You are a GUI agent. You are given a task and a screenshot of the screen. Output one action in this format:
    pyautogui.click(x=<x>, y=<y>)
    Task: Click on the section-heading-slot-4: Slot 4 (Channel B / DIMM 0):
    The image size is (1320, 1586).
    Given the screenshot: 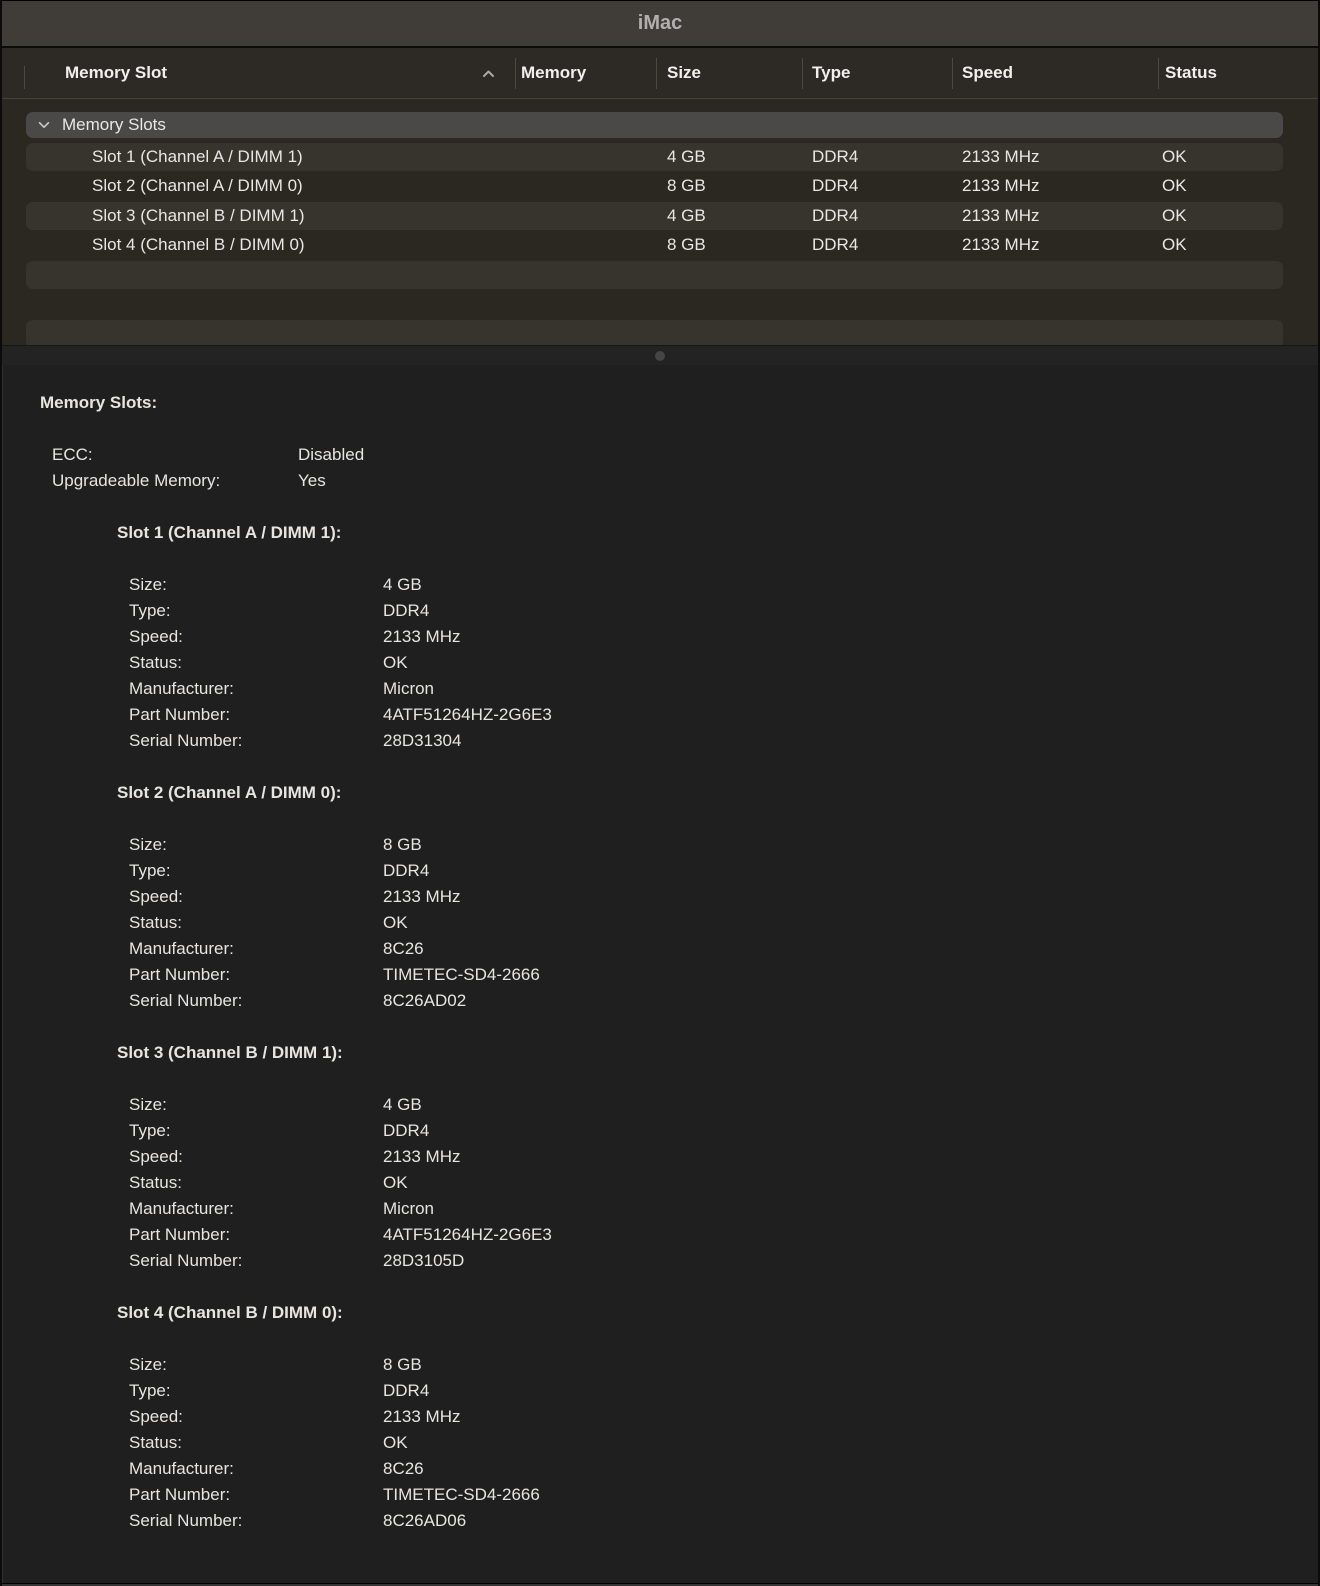 What is the action you would take?
    pyautogui.click(x=230, y=1312)
    